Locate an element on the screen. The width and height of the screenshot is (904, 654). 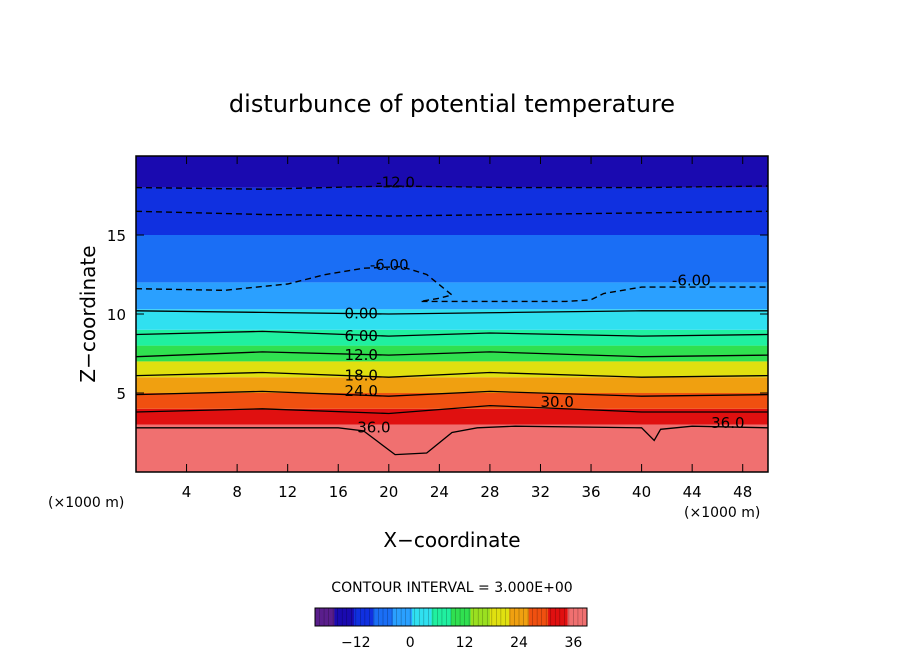
x-tick-label: 8 is located at coordinates (237, 492).